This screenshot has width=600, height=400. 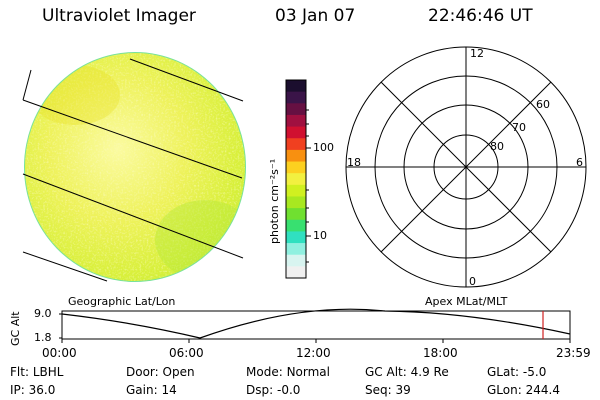 I want to click on status-mode-label: Mode:, so click(x=264, y=372).